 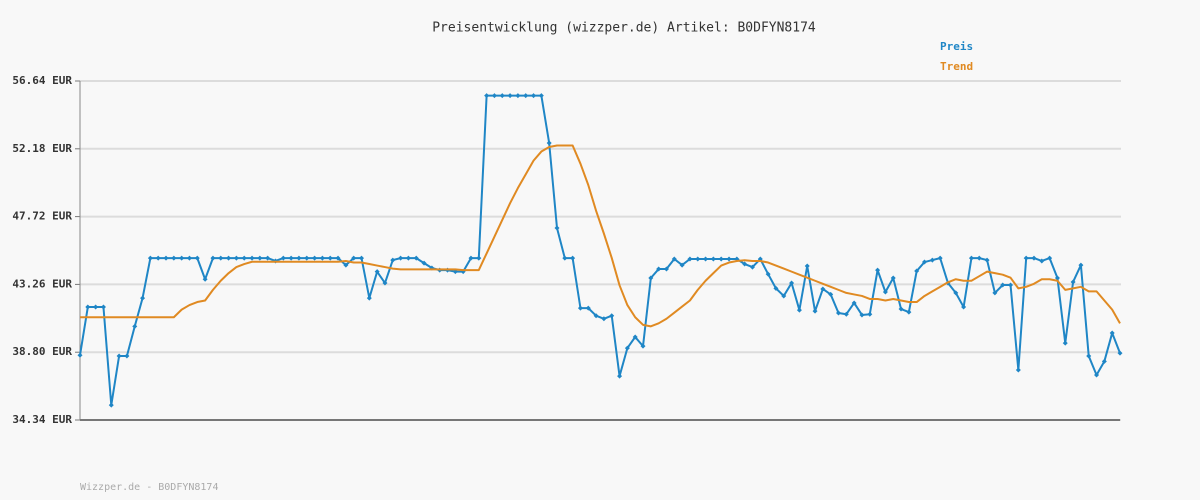 I want to click on source: Wizzper.de - B0DFYN8174, so click(x=149, y=487).